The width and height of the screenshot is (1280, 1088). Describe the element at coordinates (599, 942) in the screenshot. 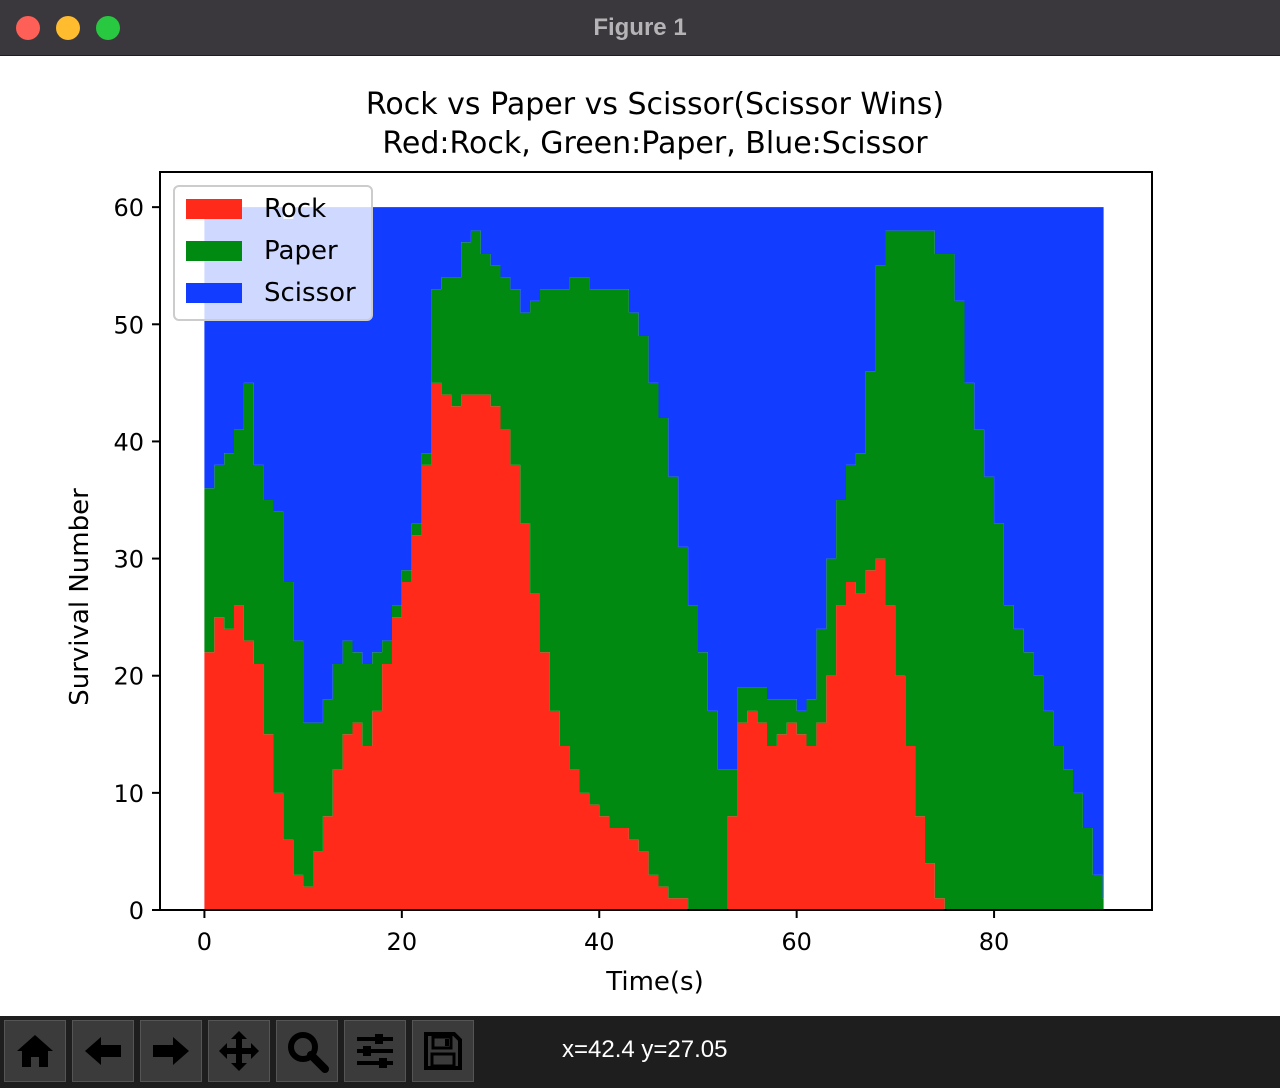

I see `x-tick-label: 40` at that location.